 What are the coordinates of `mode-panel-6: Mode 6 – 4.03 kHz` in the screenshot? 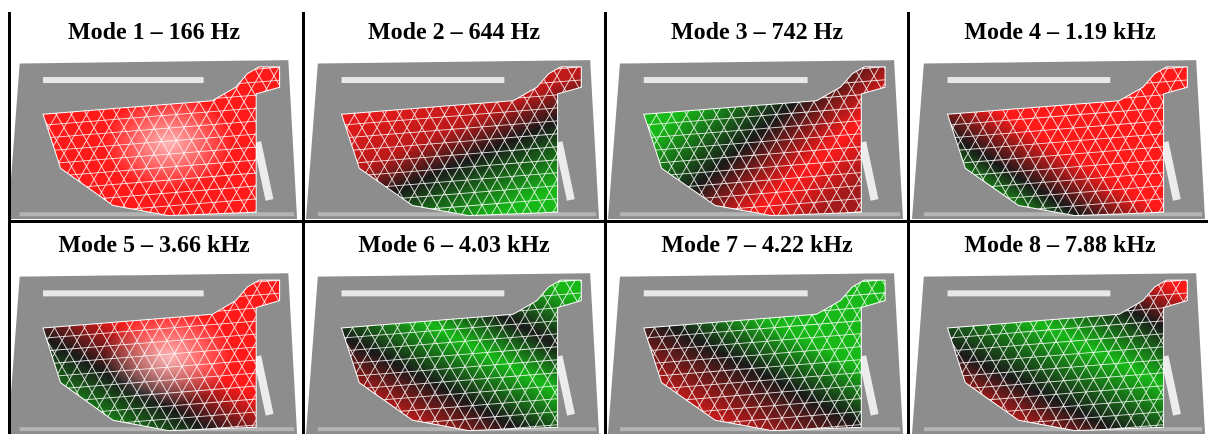 It's located at (454, 329).